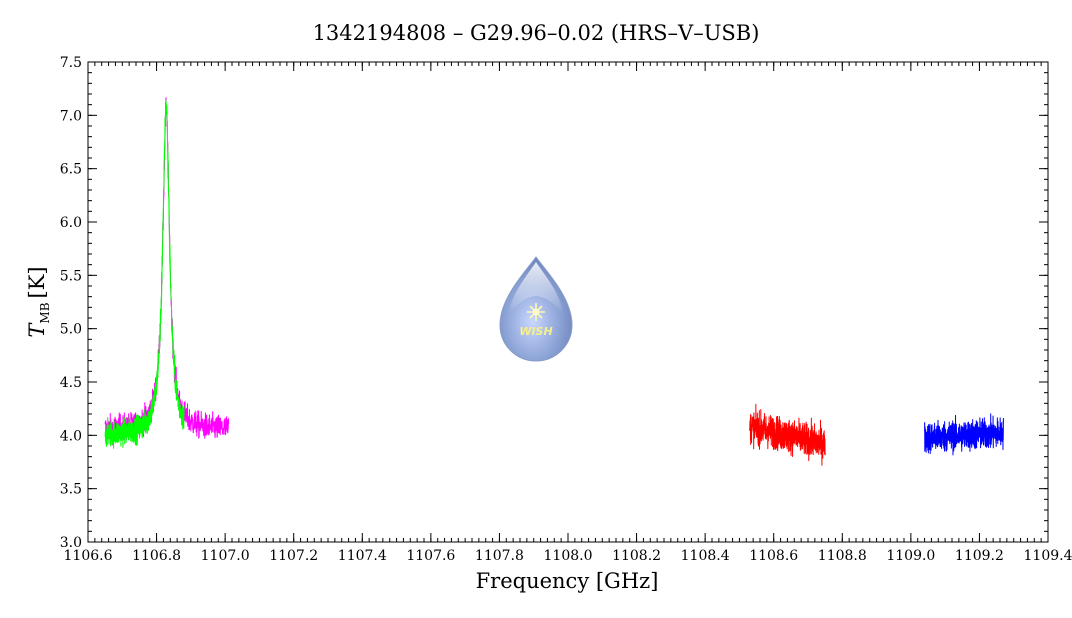 Image resolution: width=1072 pixels, height=618 pixels. Describe the element at coordinates (964, 434) in the screenshot. I see `series-4-line` at that location.